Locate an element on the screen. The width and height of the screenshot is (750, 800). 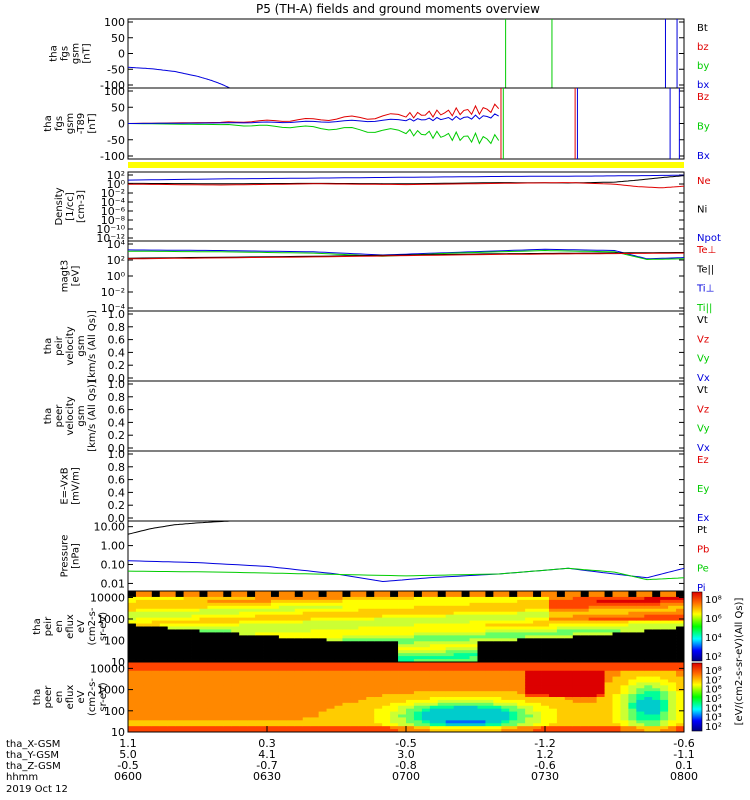
ylabel-line: magt3 is located at coordinates (65, 276).